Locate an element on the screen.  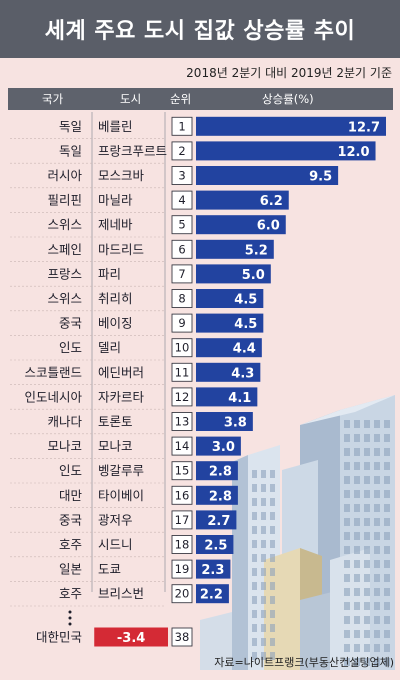
rank-label: 9 is located at coordinates (181, 323).